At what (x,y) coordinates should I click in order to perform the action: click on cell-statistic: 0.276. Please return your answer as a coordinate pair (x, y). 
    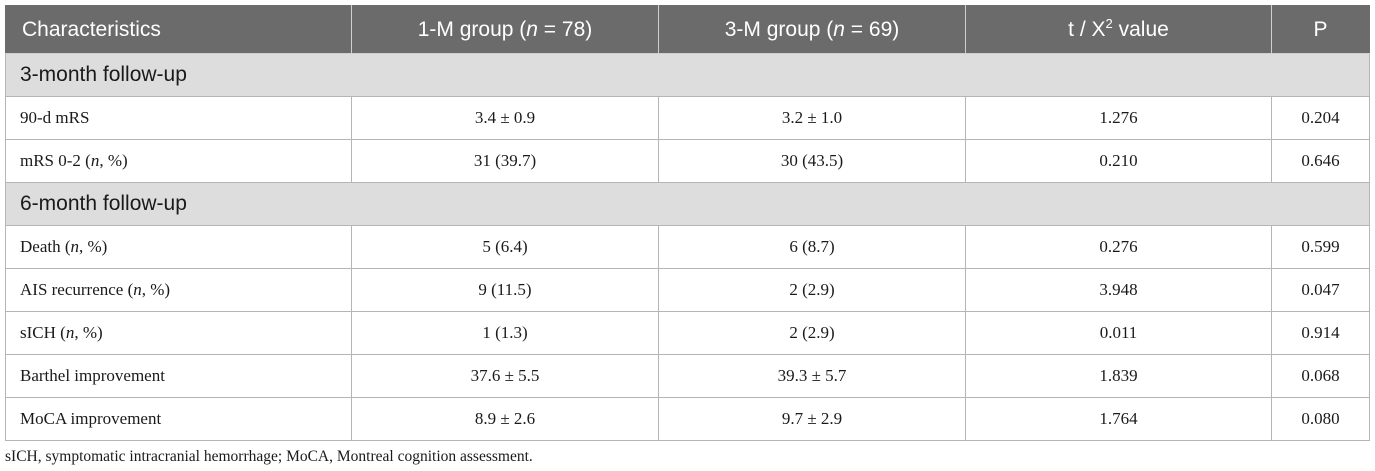
    Looking at the image, I should click on (1118, 247).